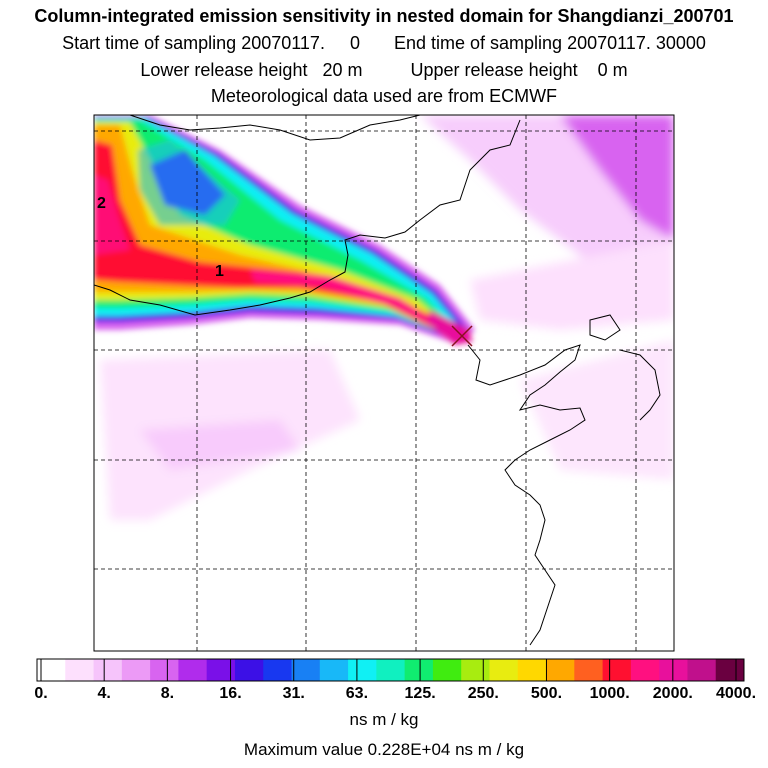  I want to click on colorbar-frame, so click(390, 670).